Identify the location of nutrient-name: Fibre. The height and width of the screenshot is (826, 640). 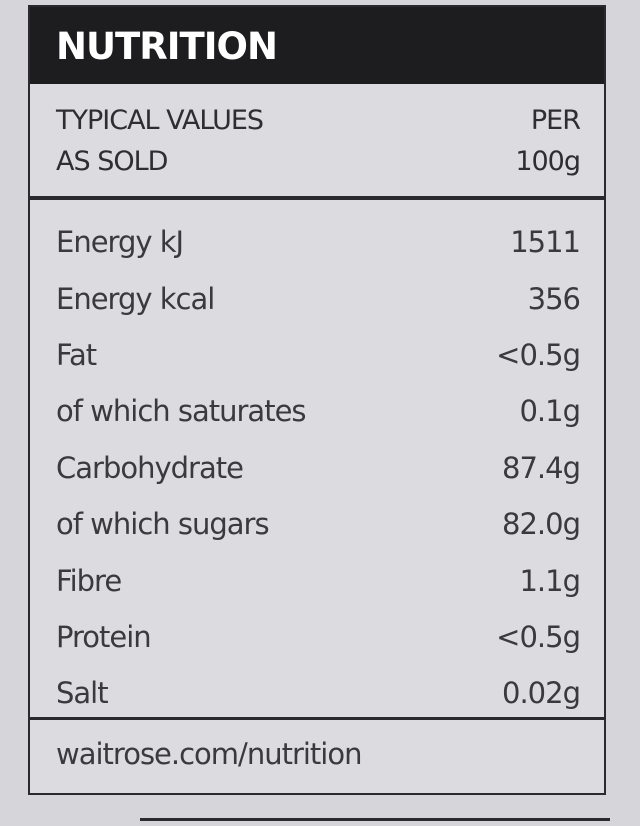
(89, 580).